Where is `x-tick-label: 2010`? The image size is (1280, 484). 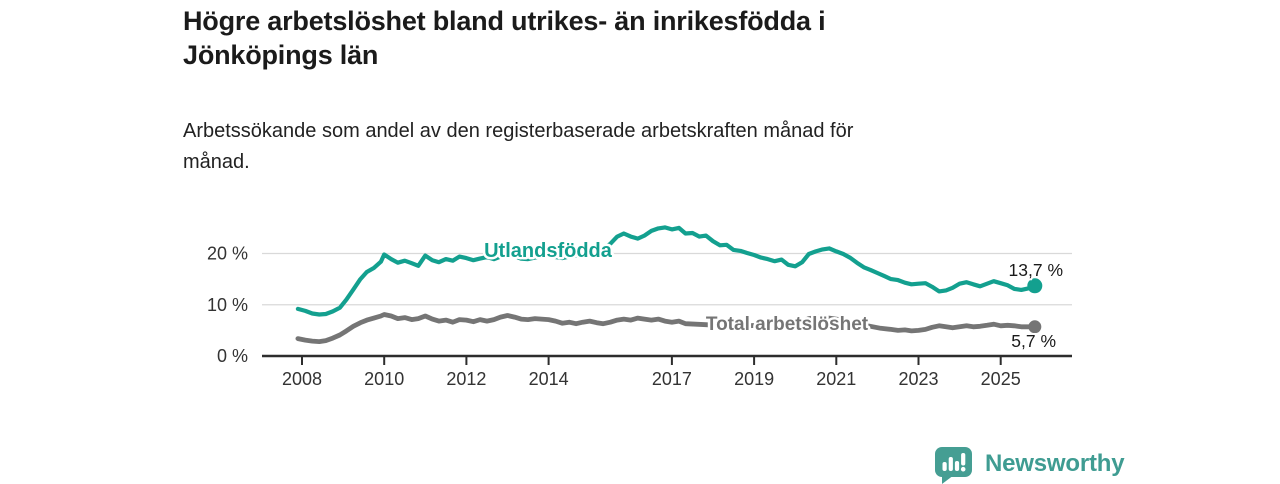
x-tick-label: 2010 is located at coordinates (384, 379).